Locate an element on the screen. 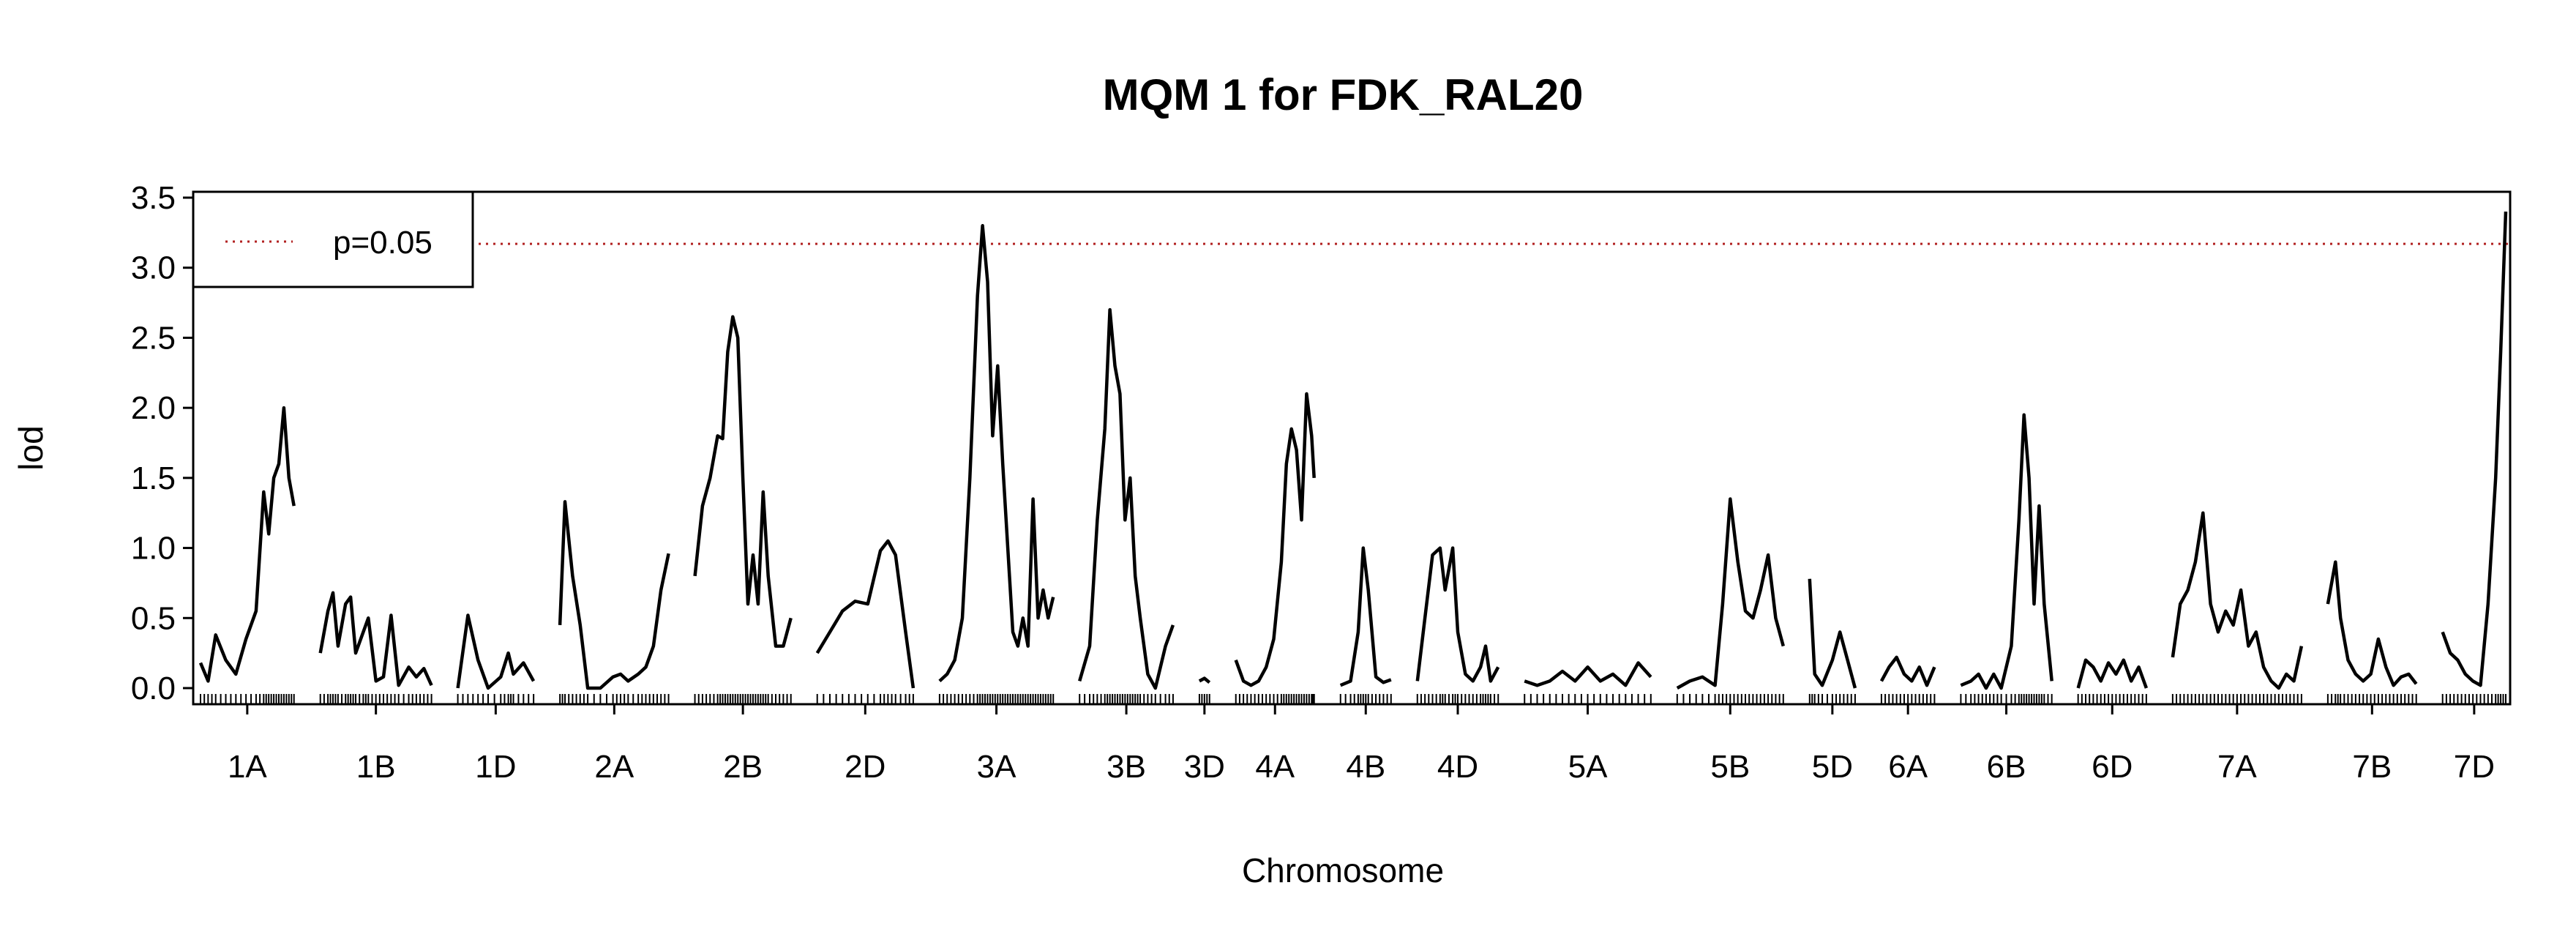 This screenshot has height=937, width=2576. lod-curve-1A is located at coordinates (247, 544).